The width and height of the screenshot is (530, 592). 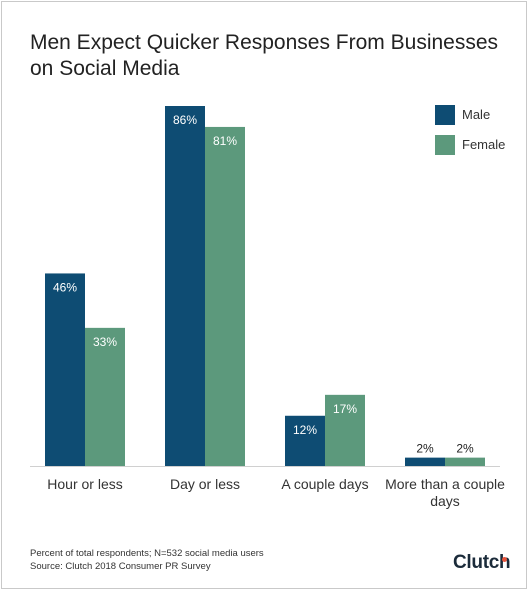 I want to click on data-label-male: 46%, so click(x=65, y=287).